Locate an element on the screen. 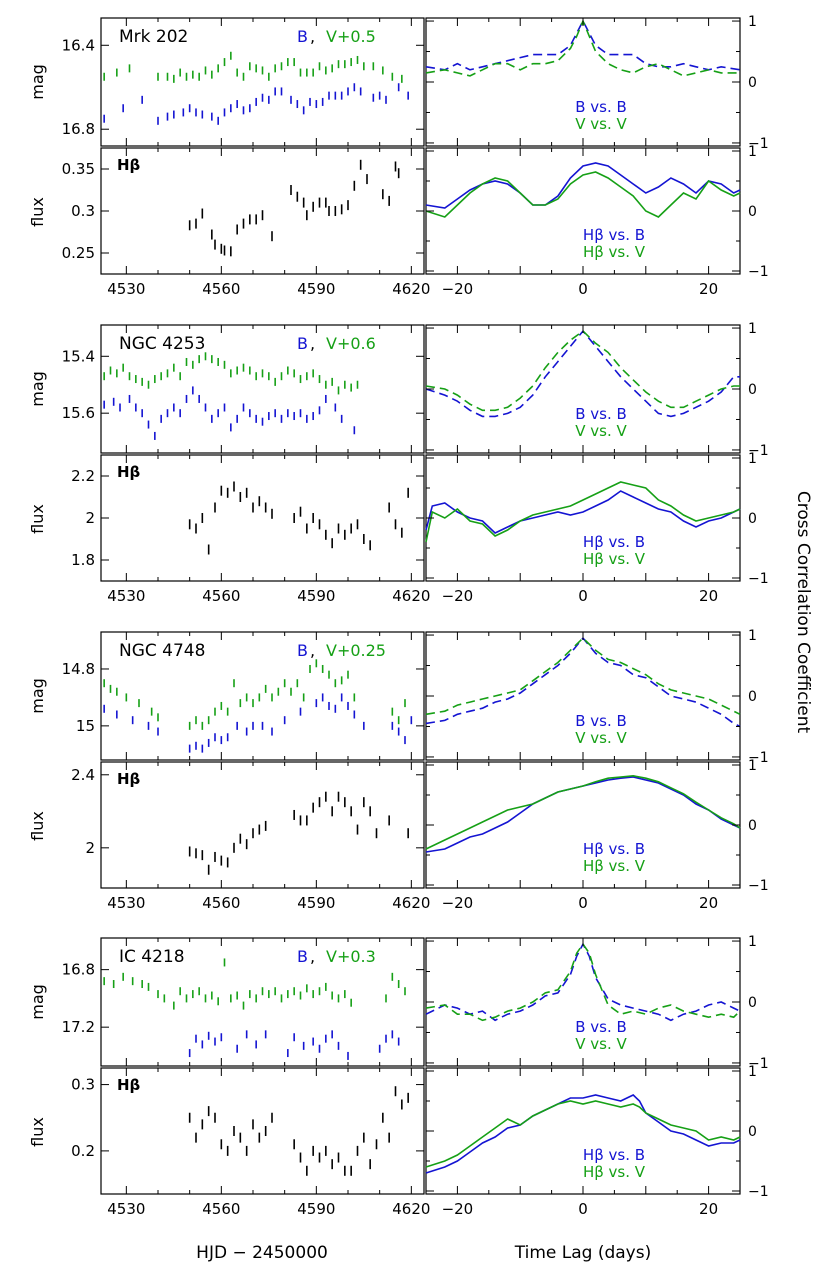  panel-ngc-4253-ccf-cont-ytick-label-0: 0 is located at coordinates (752, 390).